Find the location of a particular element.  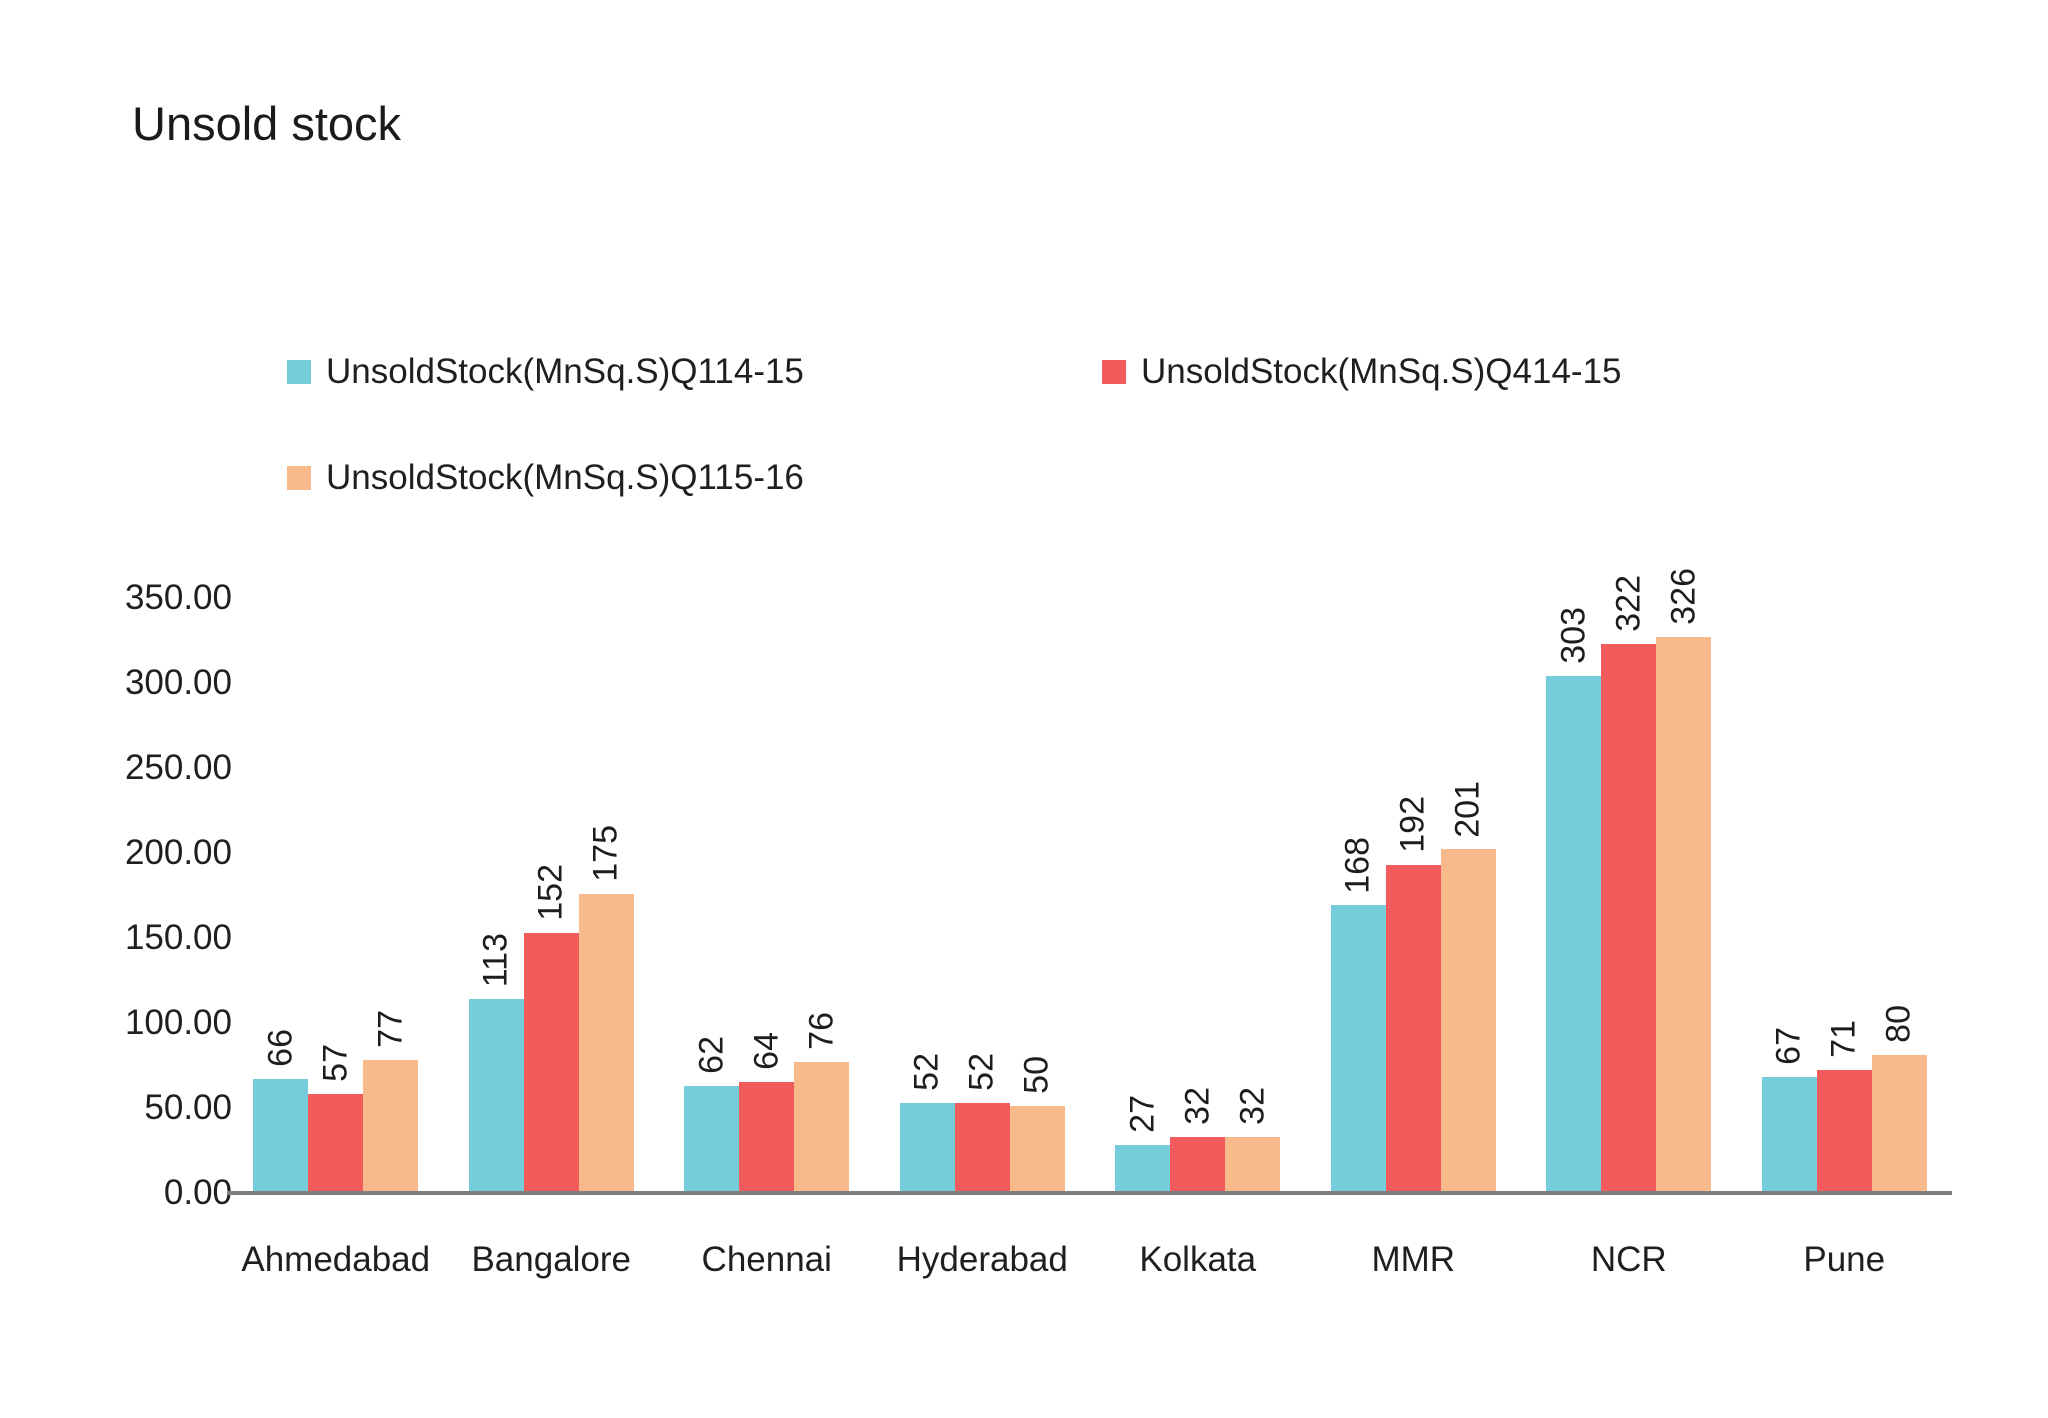

y-axis-tick: 200.00 is located at coordinates (178, 852).